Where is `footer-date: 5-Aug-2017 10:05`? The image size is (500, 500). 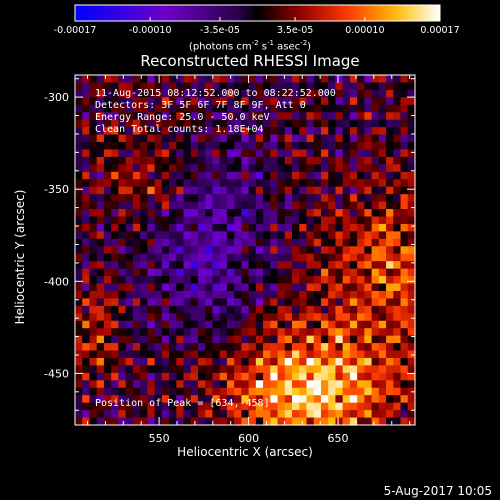
footer-date: 5-Aug-2017 10:05 is located at coordinates (437, 491).